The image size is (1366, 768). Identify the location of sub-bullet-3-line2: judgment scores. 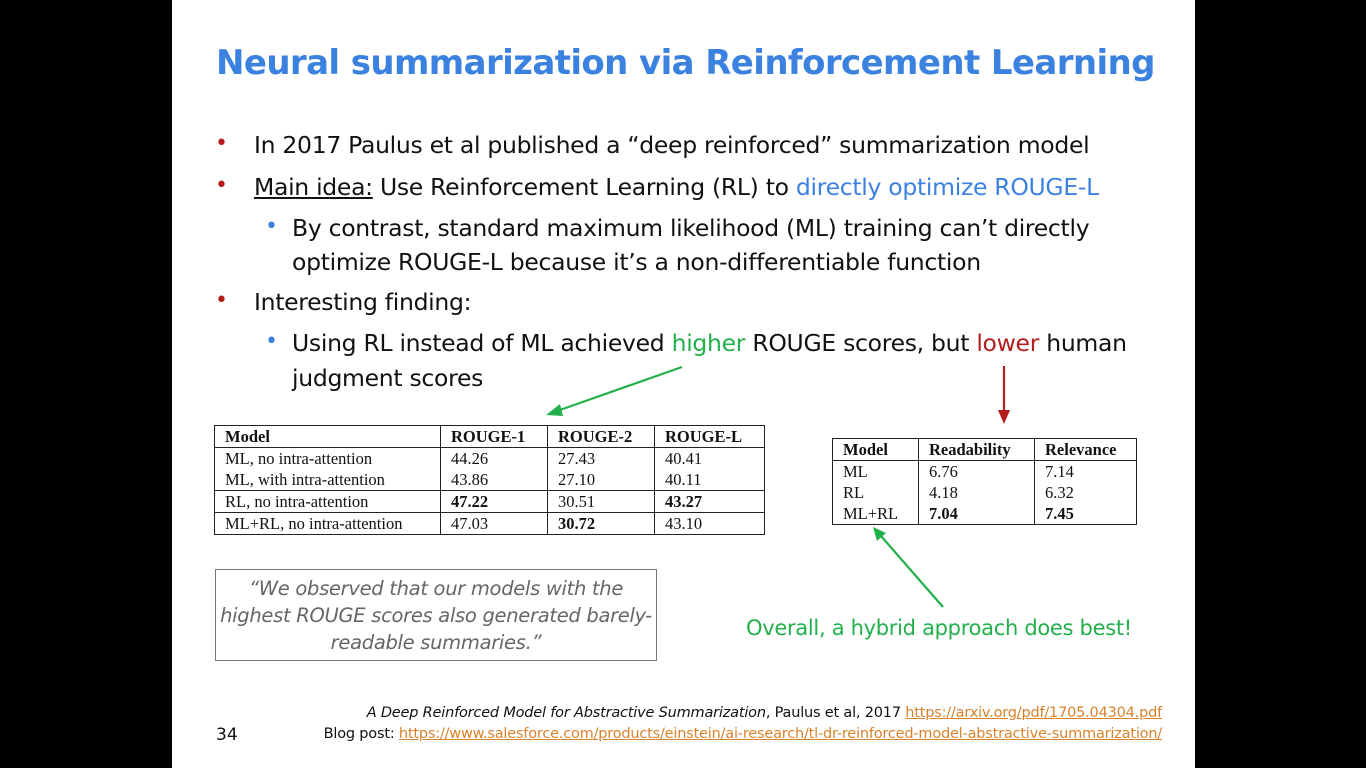
(388, 378).